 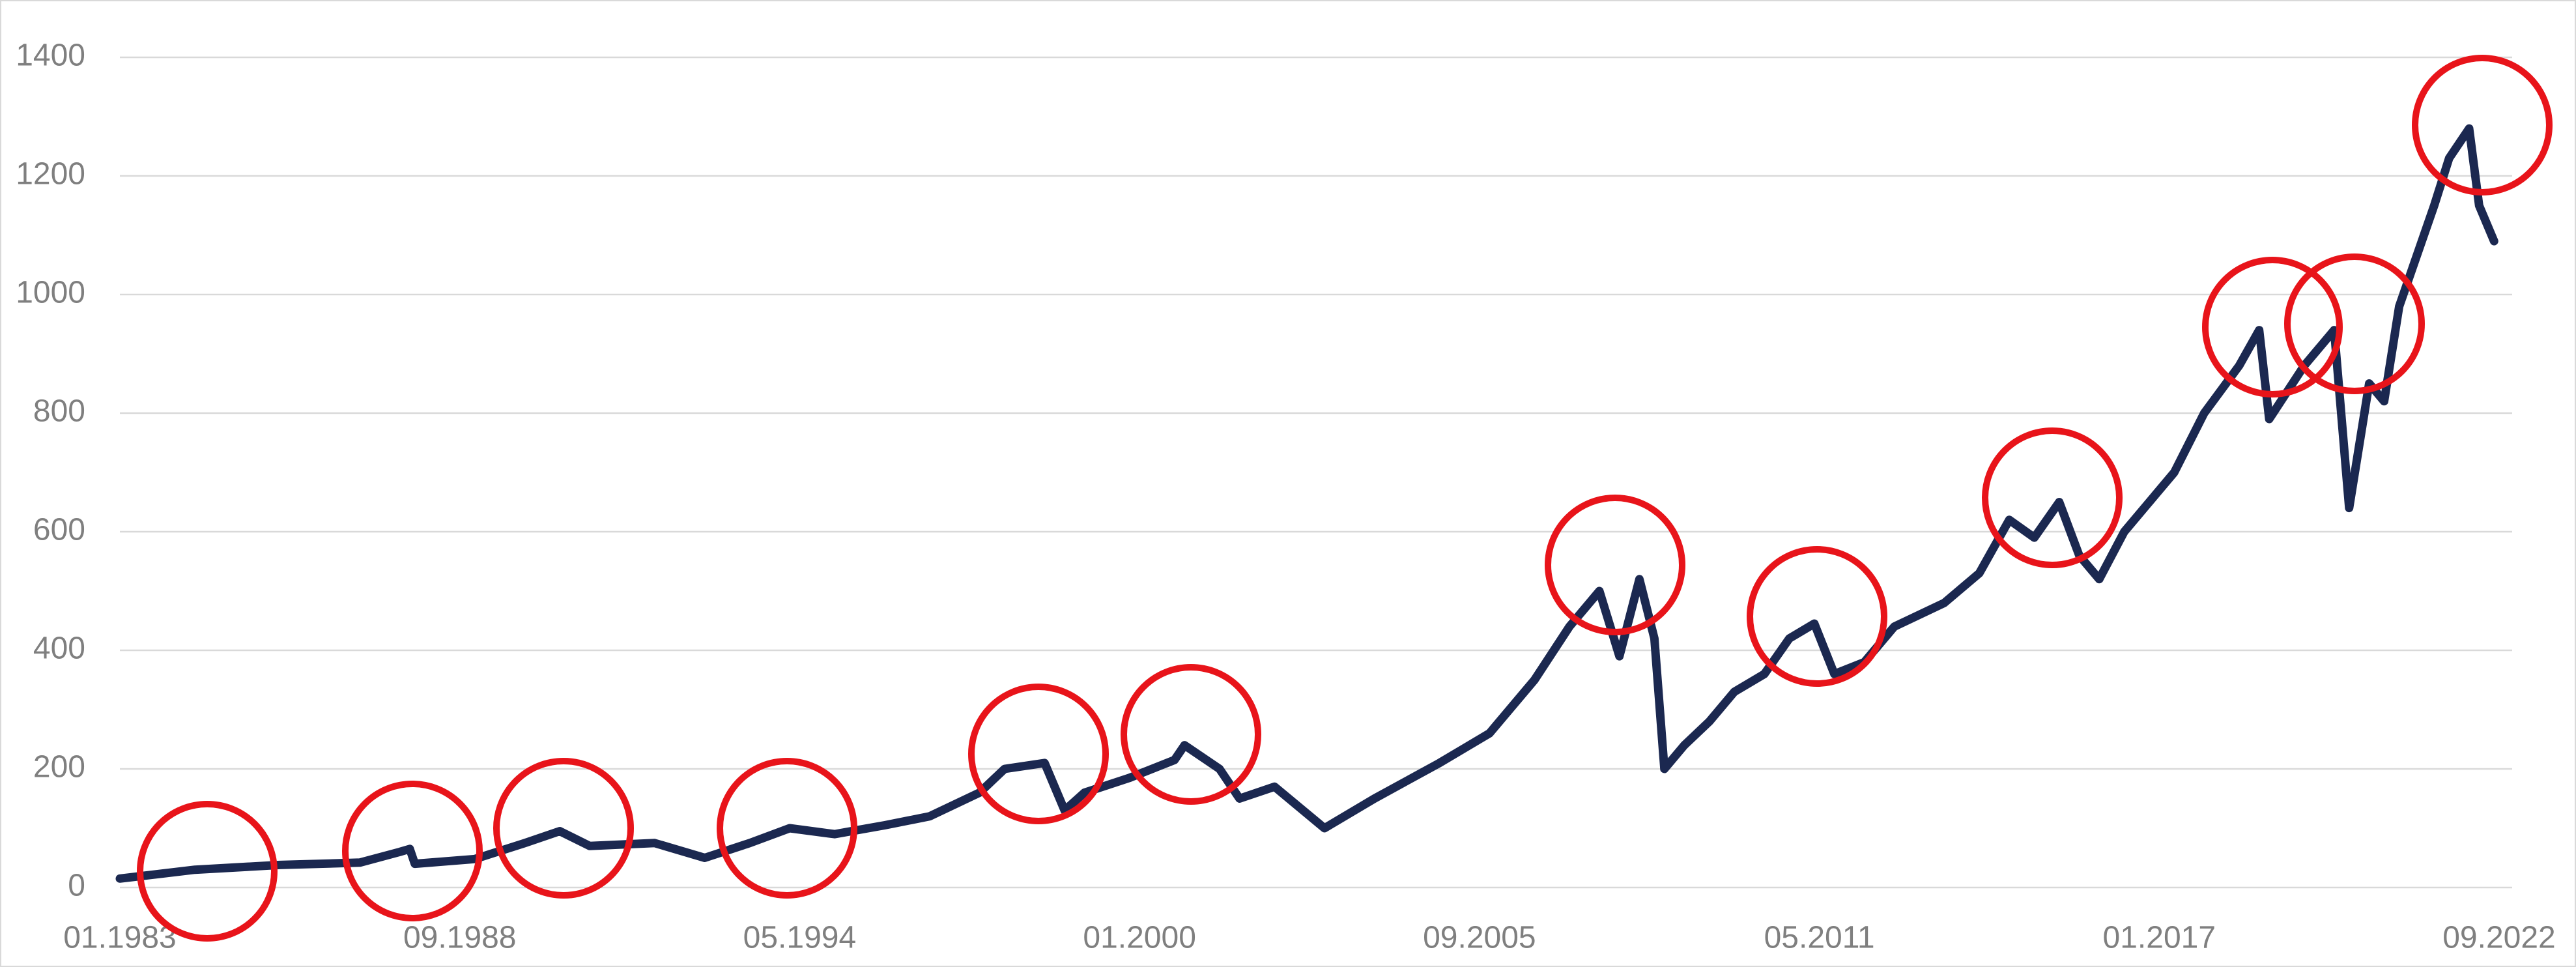 What do you see at coordinates (120, 938) in the screenshot?
I see `x-tick-label: 01.1983` at bounding box center [120, 938].